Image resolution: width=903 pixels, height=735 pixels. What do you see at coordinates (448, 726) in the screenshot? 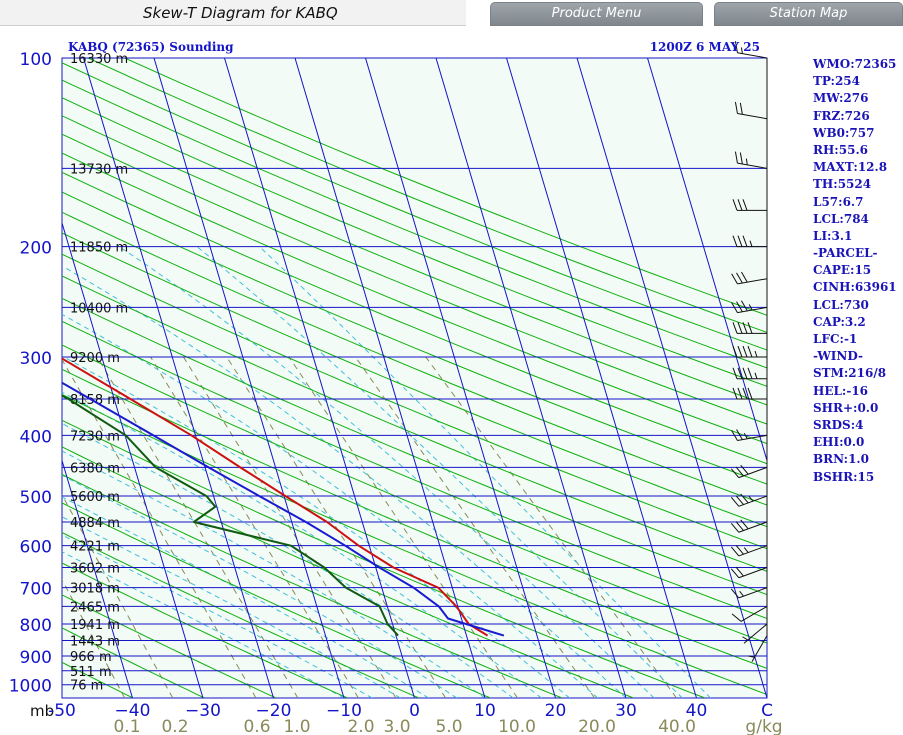
I see `mixing-ratio-label: 5.0` at bounding box center [448, 726].